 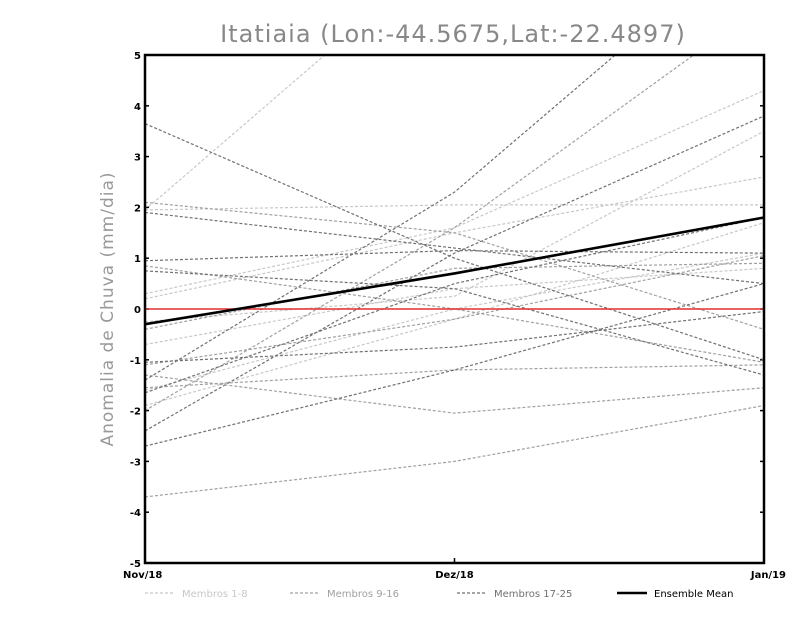 I want to click on series-line-m13, so click(x=454, y=310).